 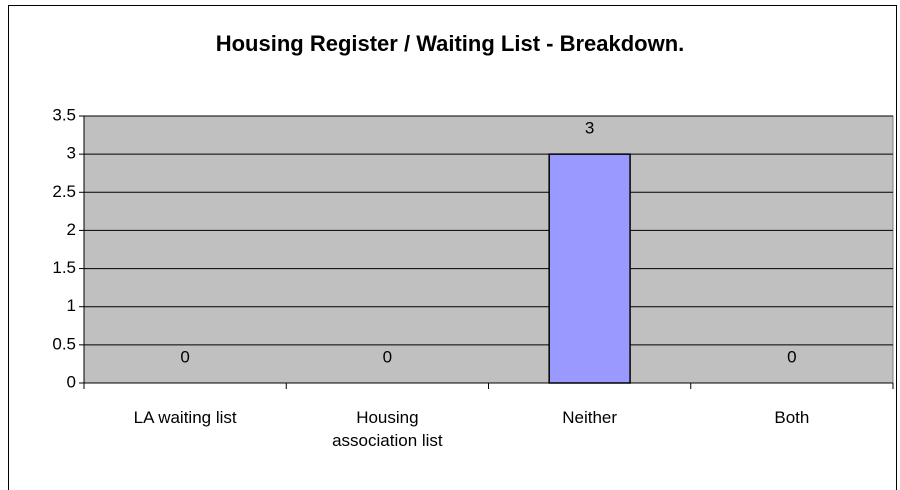 I want to click on y-tick-label: 2.5, so click(x=64, y=191).